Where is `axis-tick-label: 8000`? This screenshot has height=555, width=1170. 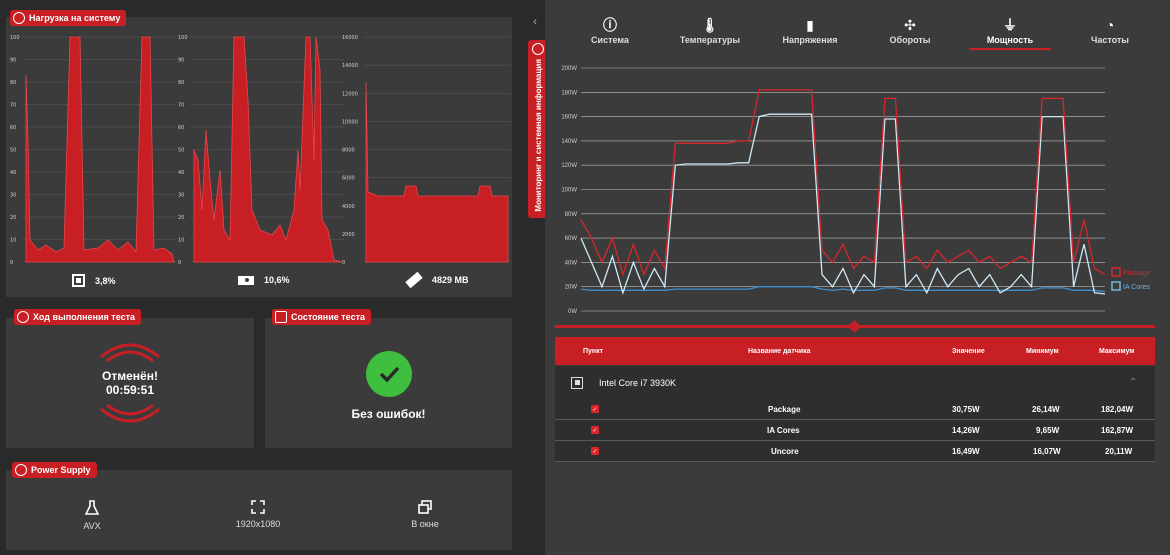 axis-tick-label: 8000 is located at coordinates (348, 151).